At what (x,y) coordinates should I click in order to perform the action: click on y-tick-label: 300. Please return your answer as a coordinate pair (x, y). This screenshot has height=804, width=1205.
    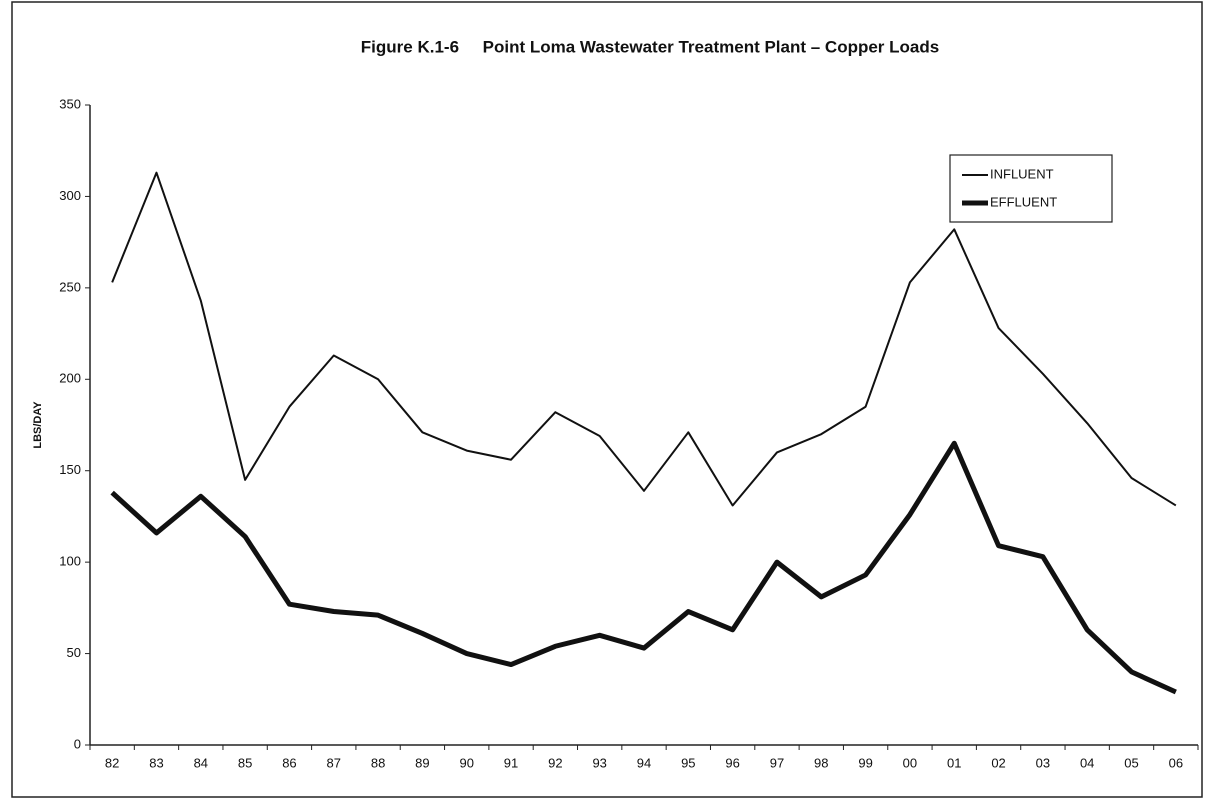
    Looking at the image, I should click on (70, 195).